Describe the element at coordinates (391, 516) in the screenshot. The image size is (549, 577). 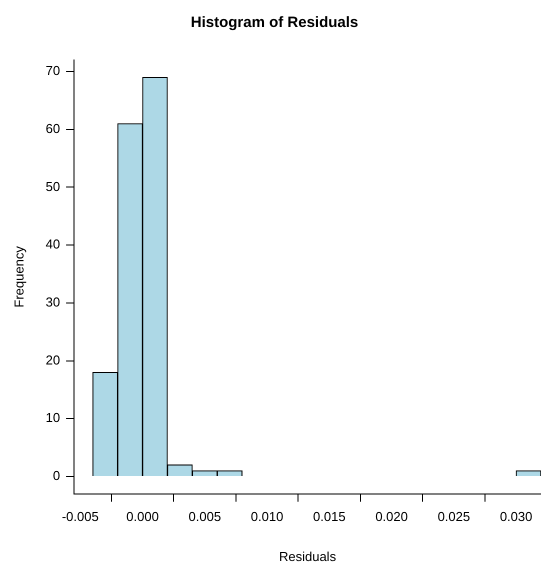
I see `x-tick-label: 0.020` at that location.